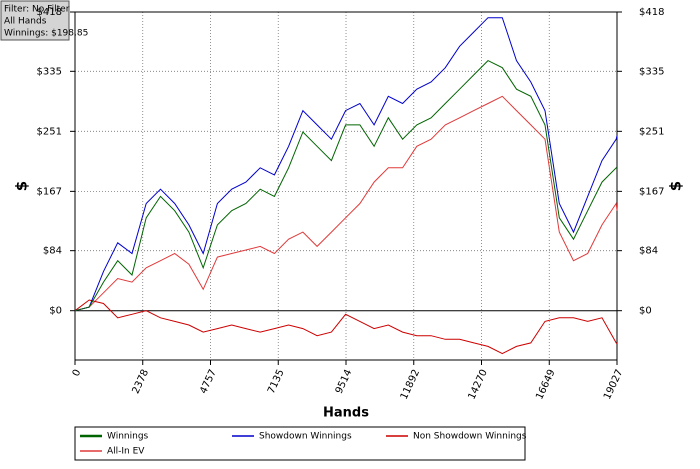 The width and height of the screenshot is (700, 469). Describe the element at coordinates (346, 327) in the screenshot. I see `series-line` at that location.